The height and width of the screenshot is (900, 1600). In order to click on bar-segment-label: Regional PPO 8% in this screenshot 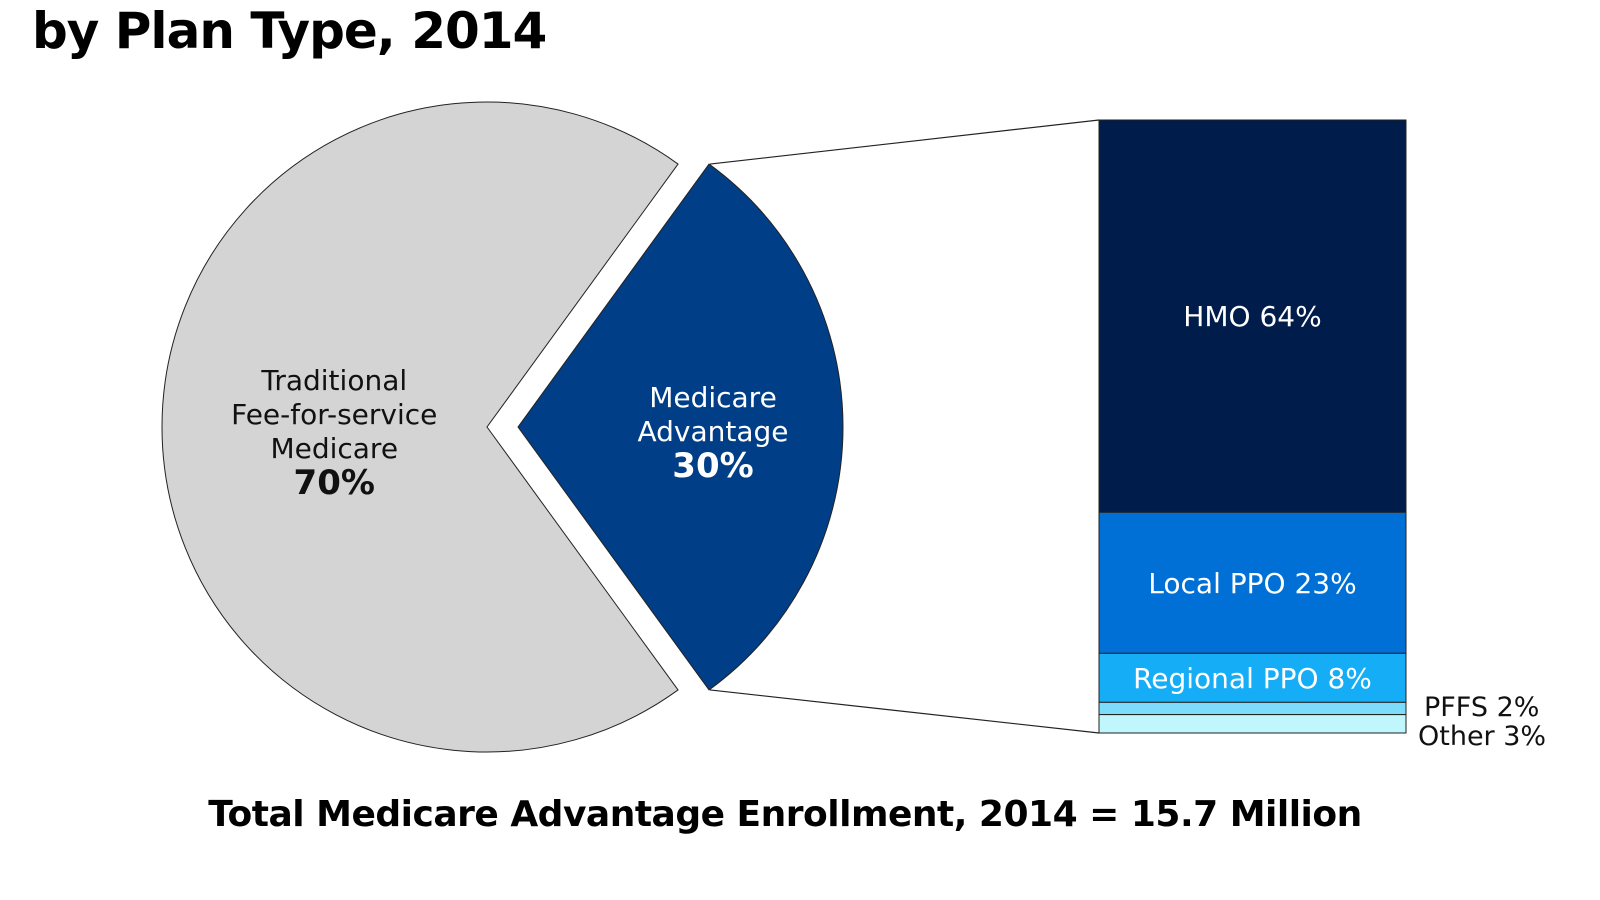, I will do `click(1252, 678)`.